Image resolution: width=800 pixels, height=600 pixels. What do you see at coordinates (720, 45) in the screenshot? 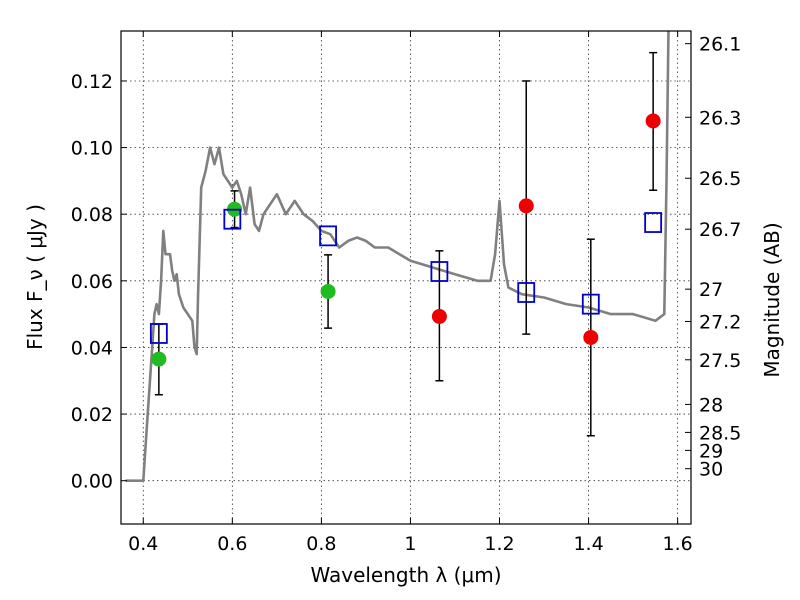
I see `right-tick-label: 26.1` at bounding box center [720, 45].